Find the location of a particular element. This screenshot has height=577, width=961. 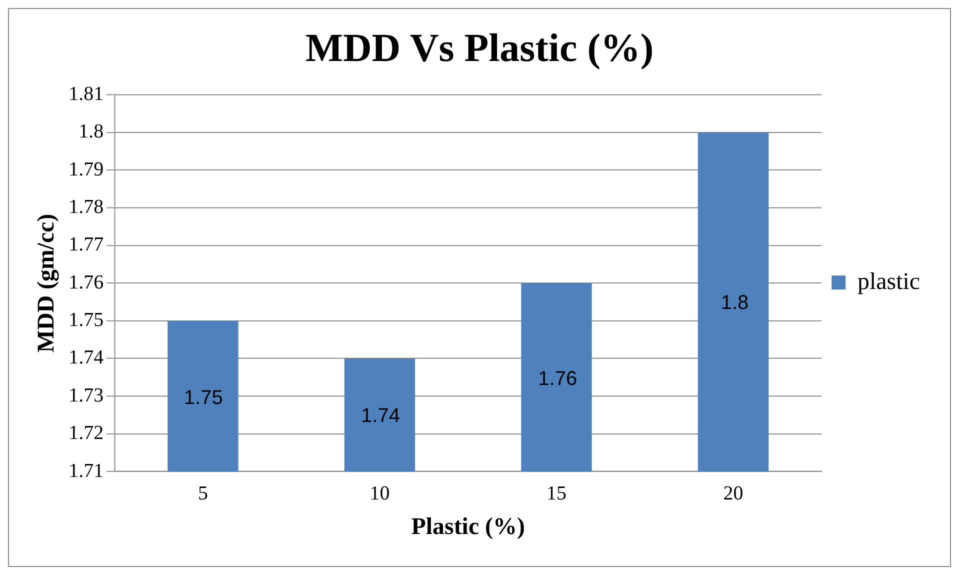

y-tick-label: 1.72 is located at coordinates (86, 433).